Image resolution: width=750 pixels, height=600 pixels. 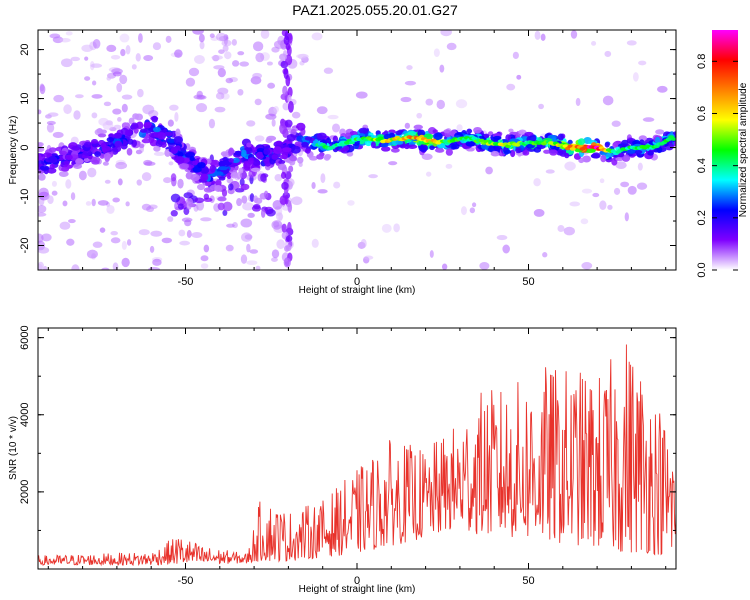 I want to click on snr-y-axis-label: SNR (10 * v/v), so click(x=13, y=448).